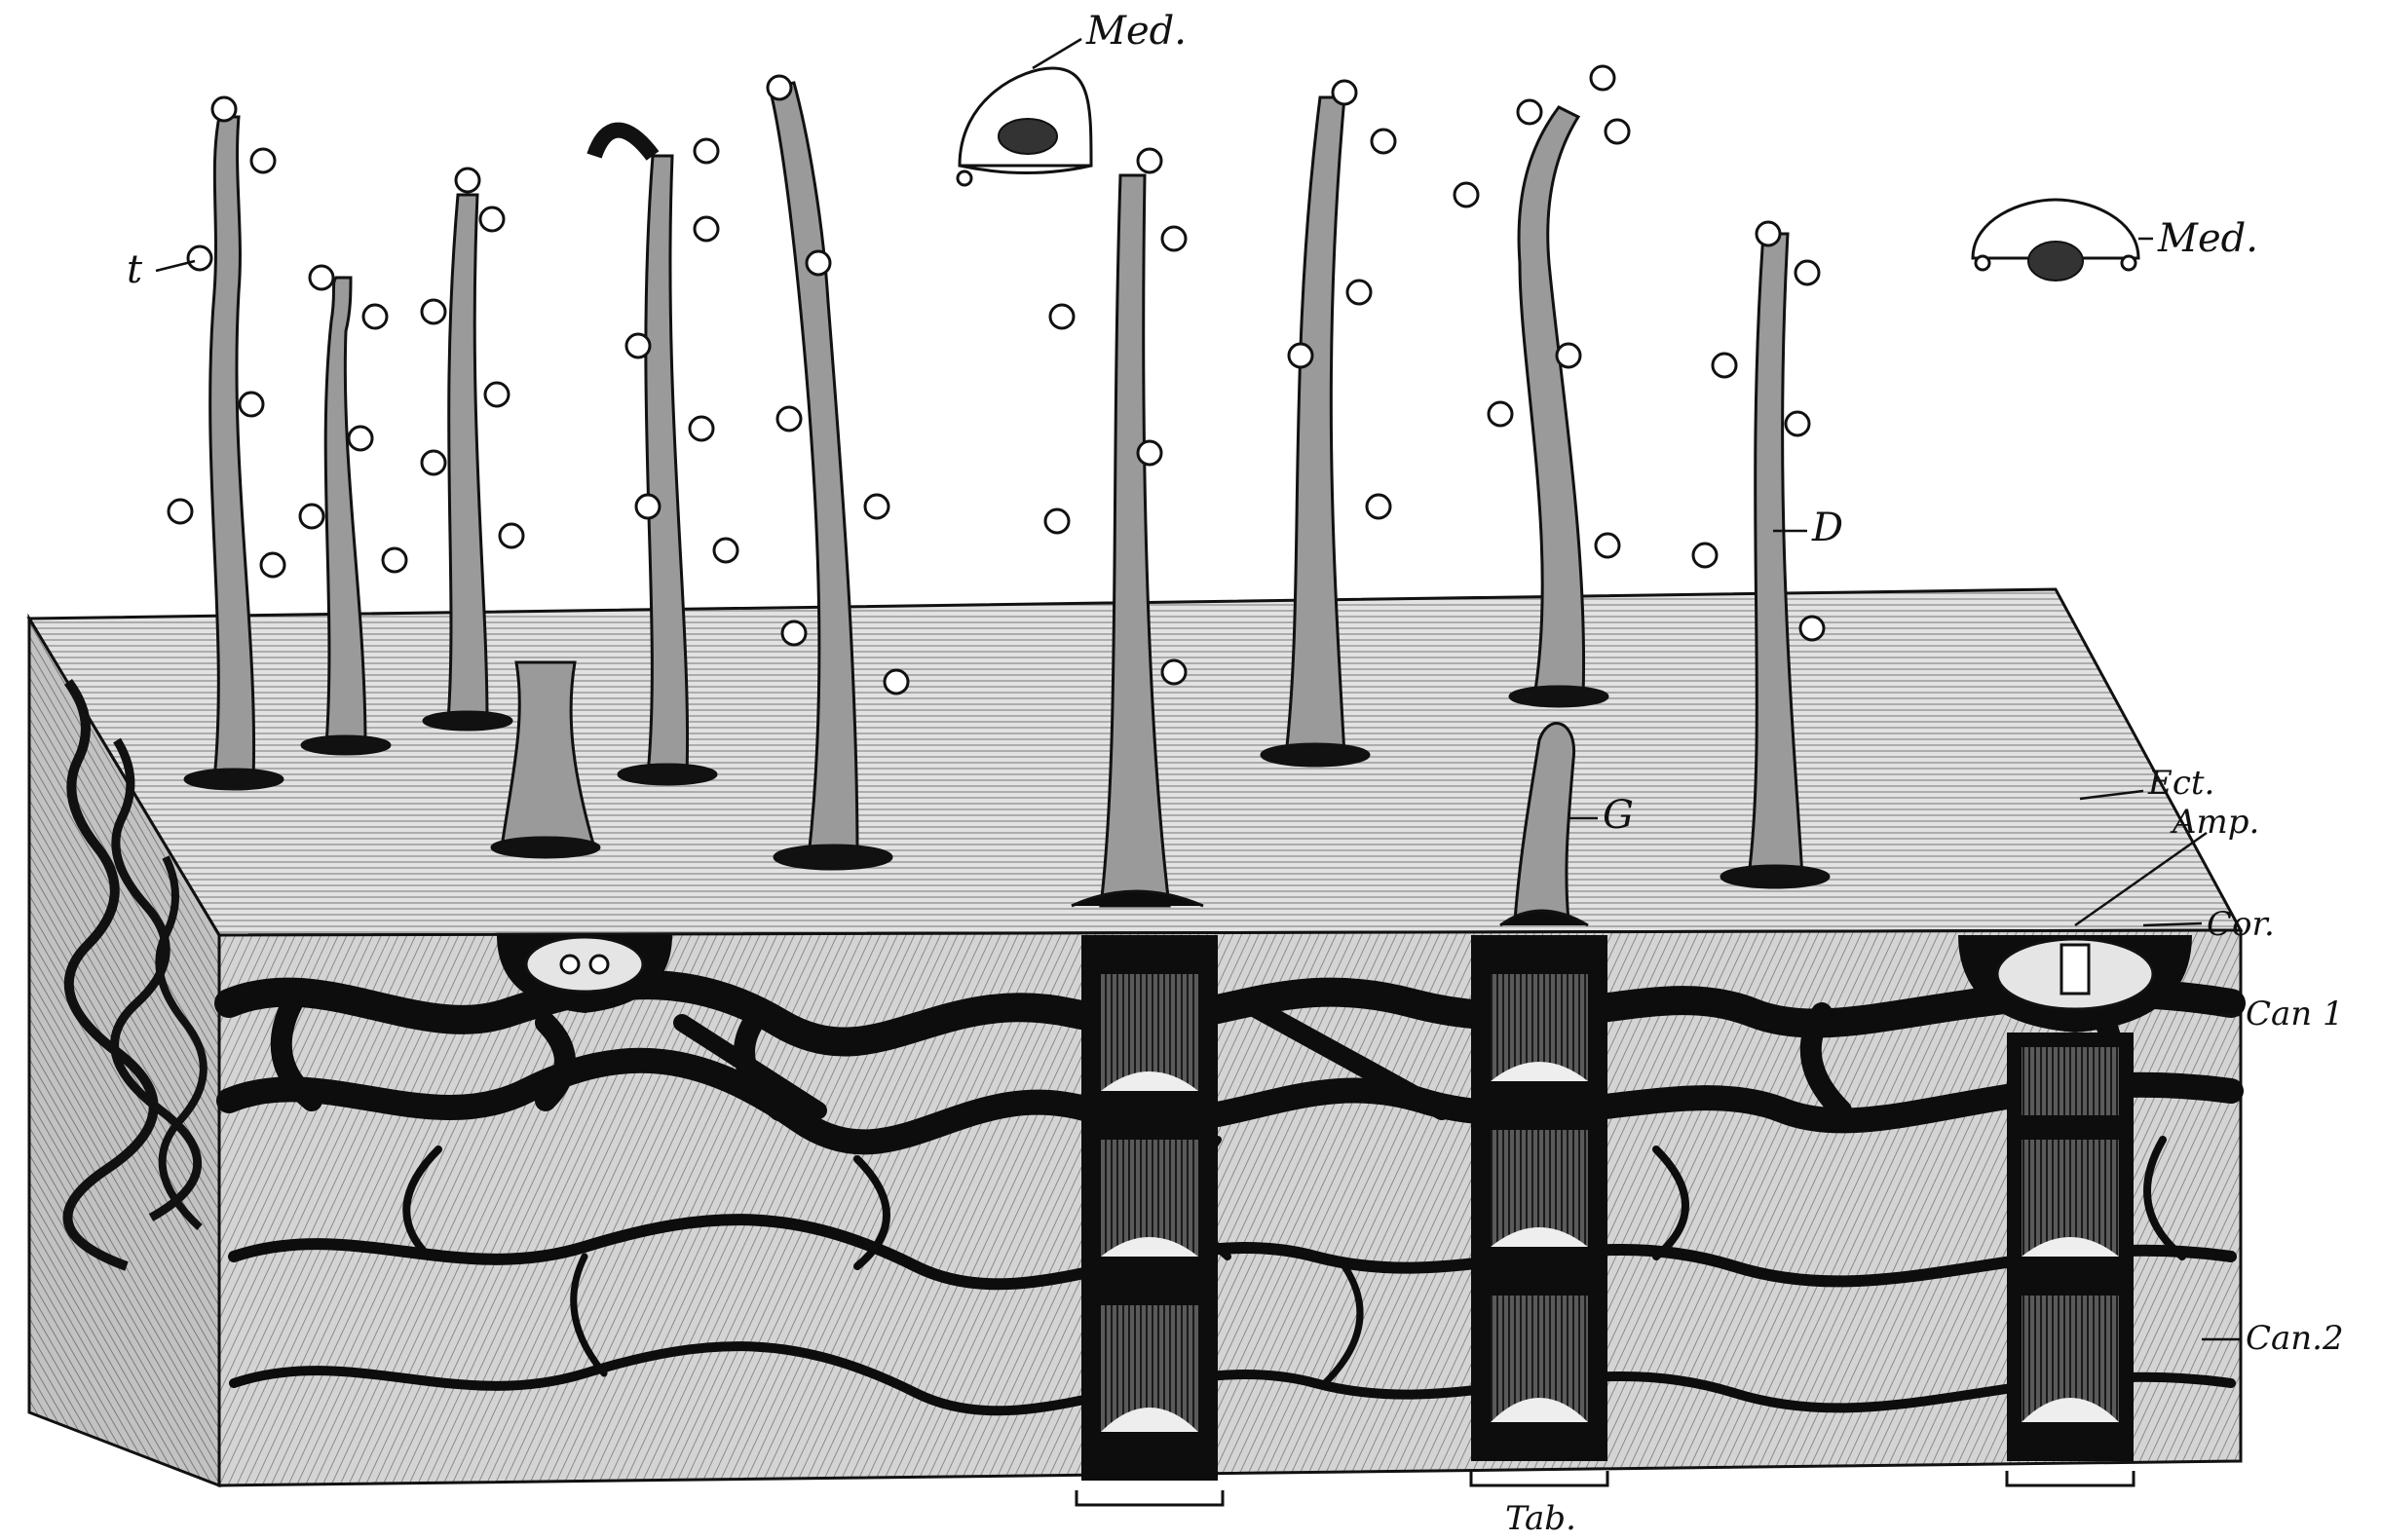 This screenshot has width=2381, height=1540. I want to click on label-d: D, so click(1827, 528).